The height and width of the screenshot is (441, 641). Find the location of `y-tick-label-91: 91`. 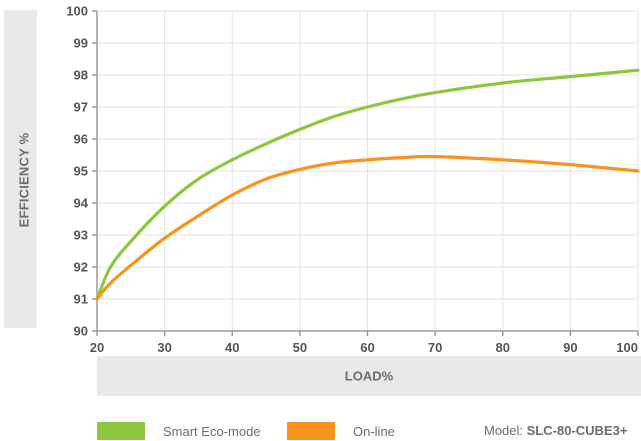

y-tick-label-91: 91 is located at coordinates (81, 299).